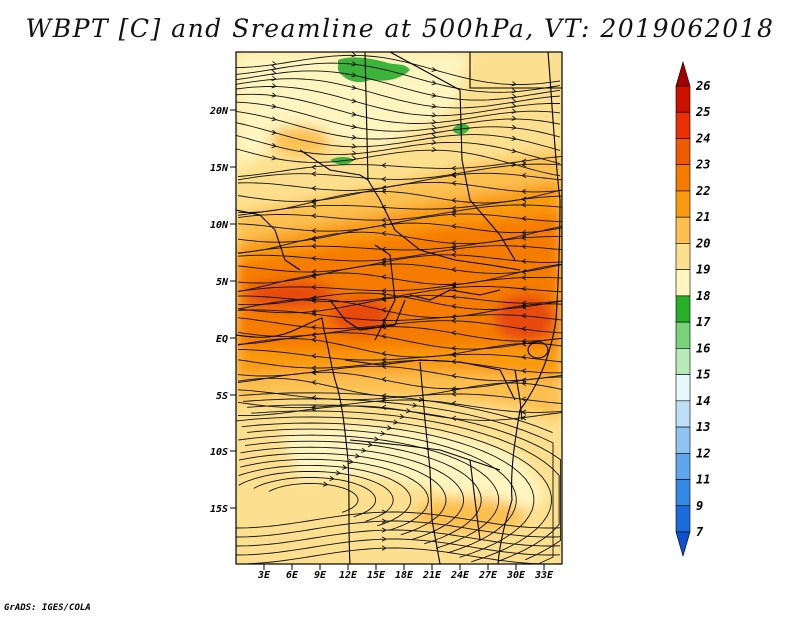 The width and height of the screenshot is (800, 618). I want to click on lon-tick-12e: 12E, so click(348, 572).